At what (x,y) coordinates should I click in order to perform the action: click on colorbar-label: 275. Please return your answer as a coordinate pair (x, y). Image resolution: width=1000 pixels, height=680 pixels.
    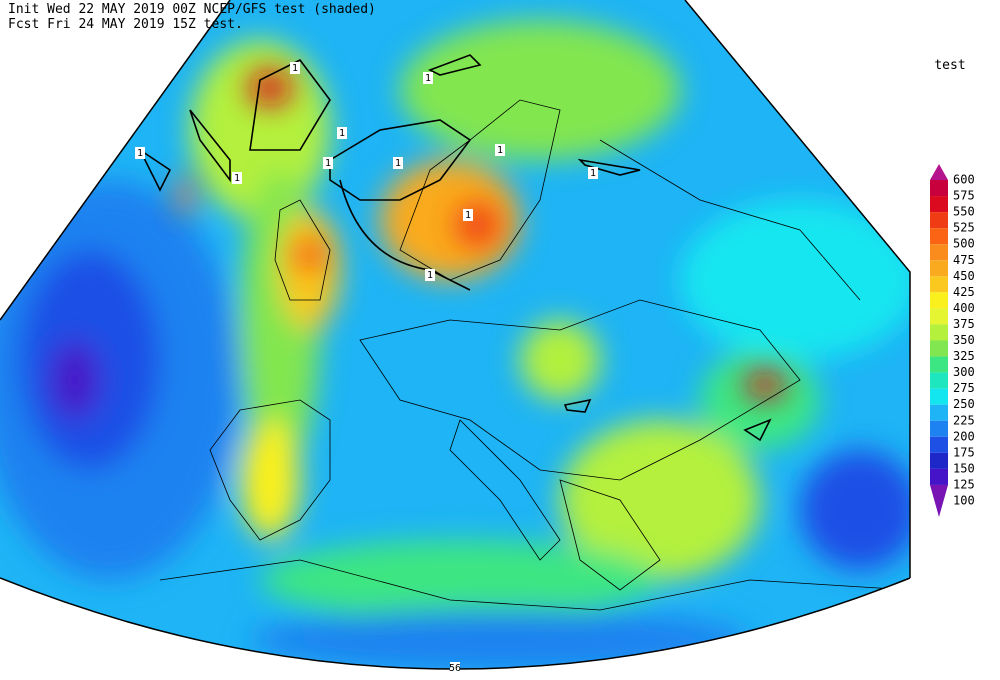
    Looking at the image, I should click on (964, 388).